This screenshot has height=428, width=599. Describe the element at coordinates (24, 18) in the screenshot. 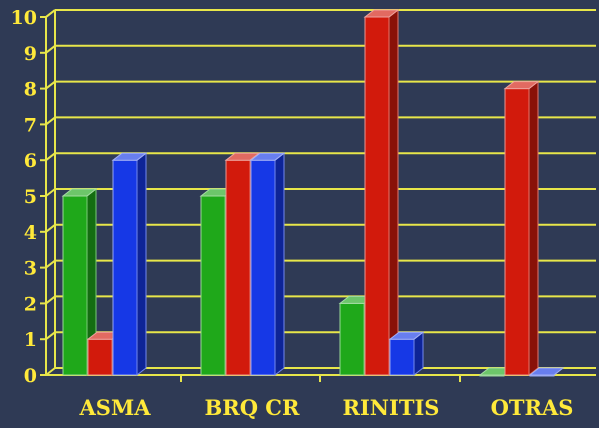

I see `y-tick-label-10: 10` at that location.